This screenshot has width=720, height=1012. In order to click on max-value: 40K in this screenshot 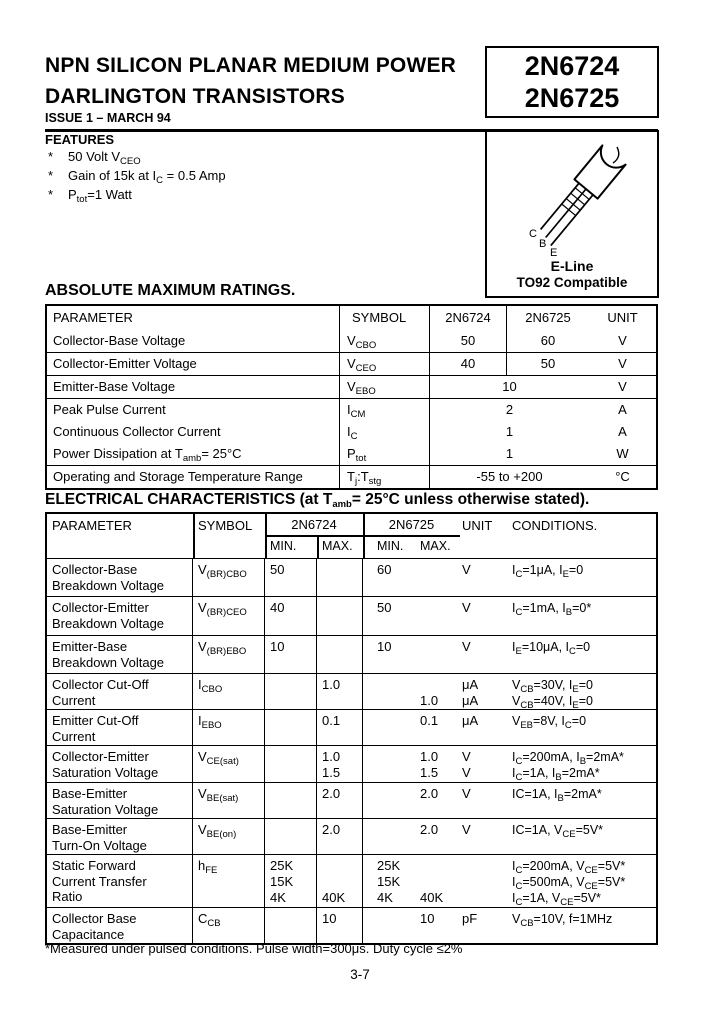, I will do `click(334, 897)`.